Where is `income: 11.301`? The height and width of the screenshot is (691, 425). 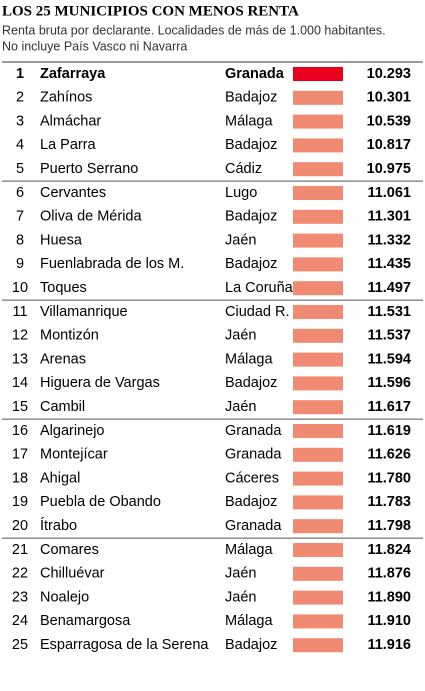 income: 11.301 is located at coordinates (389, 217).